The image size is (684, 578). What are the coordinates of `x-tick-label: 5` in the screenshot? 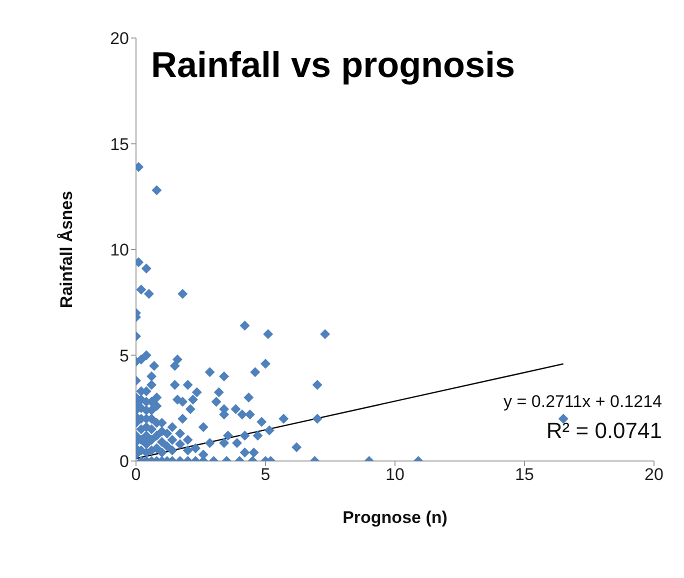 It's located at (265, 474).